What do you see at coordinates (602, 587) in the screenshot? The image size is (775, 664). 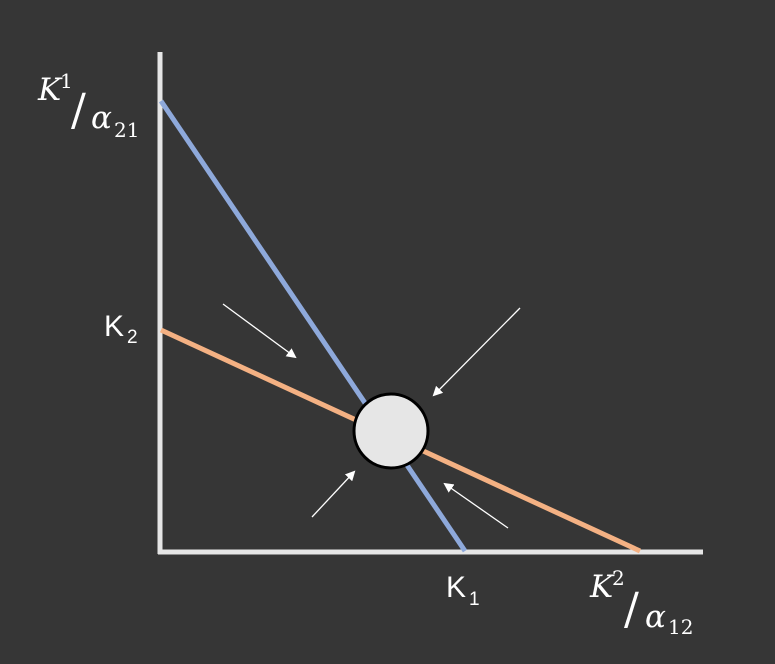 I see `label-k2-over-alpha12-main: K` at bounding box center [602, 587].